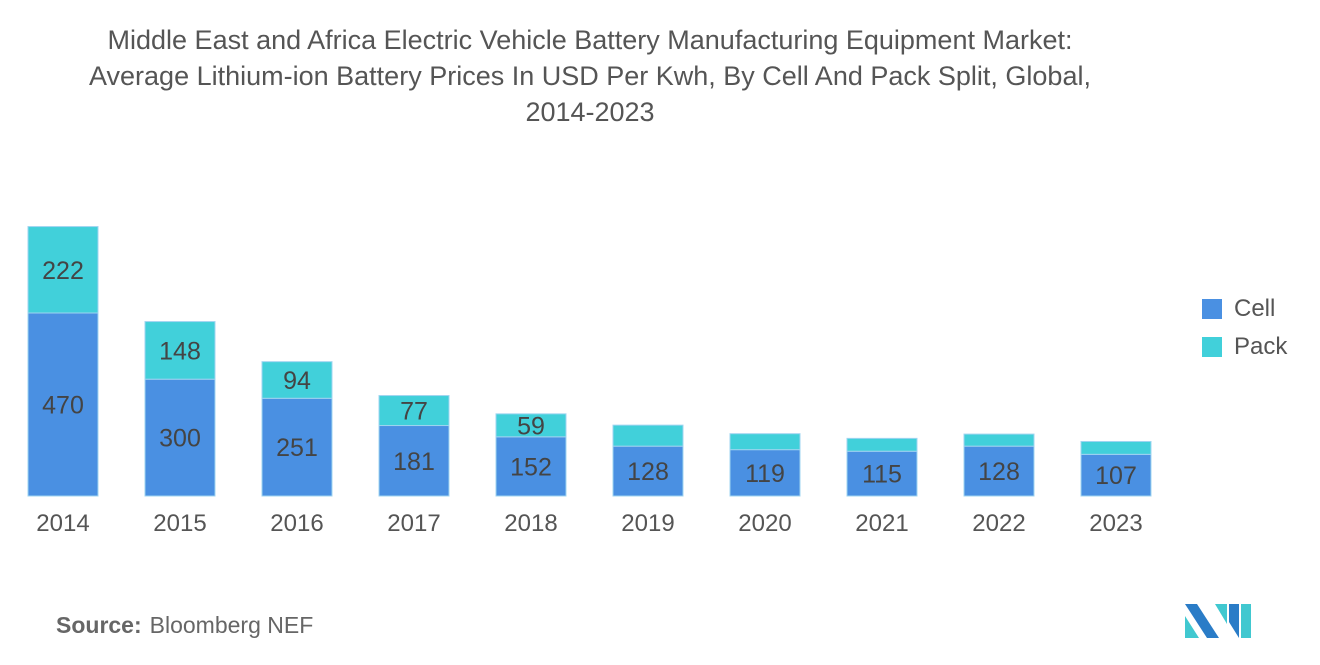 The height and width of the screenshot is (665, 1320). I want to click on bar-pack-2019, so click(648, 435).